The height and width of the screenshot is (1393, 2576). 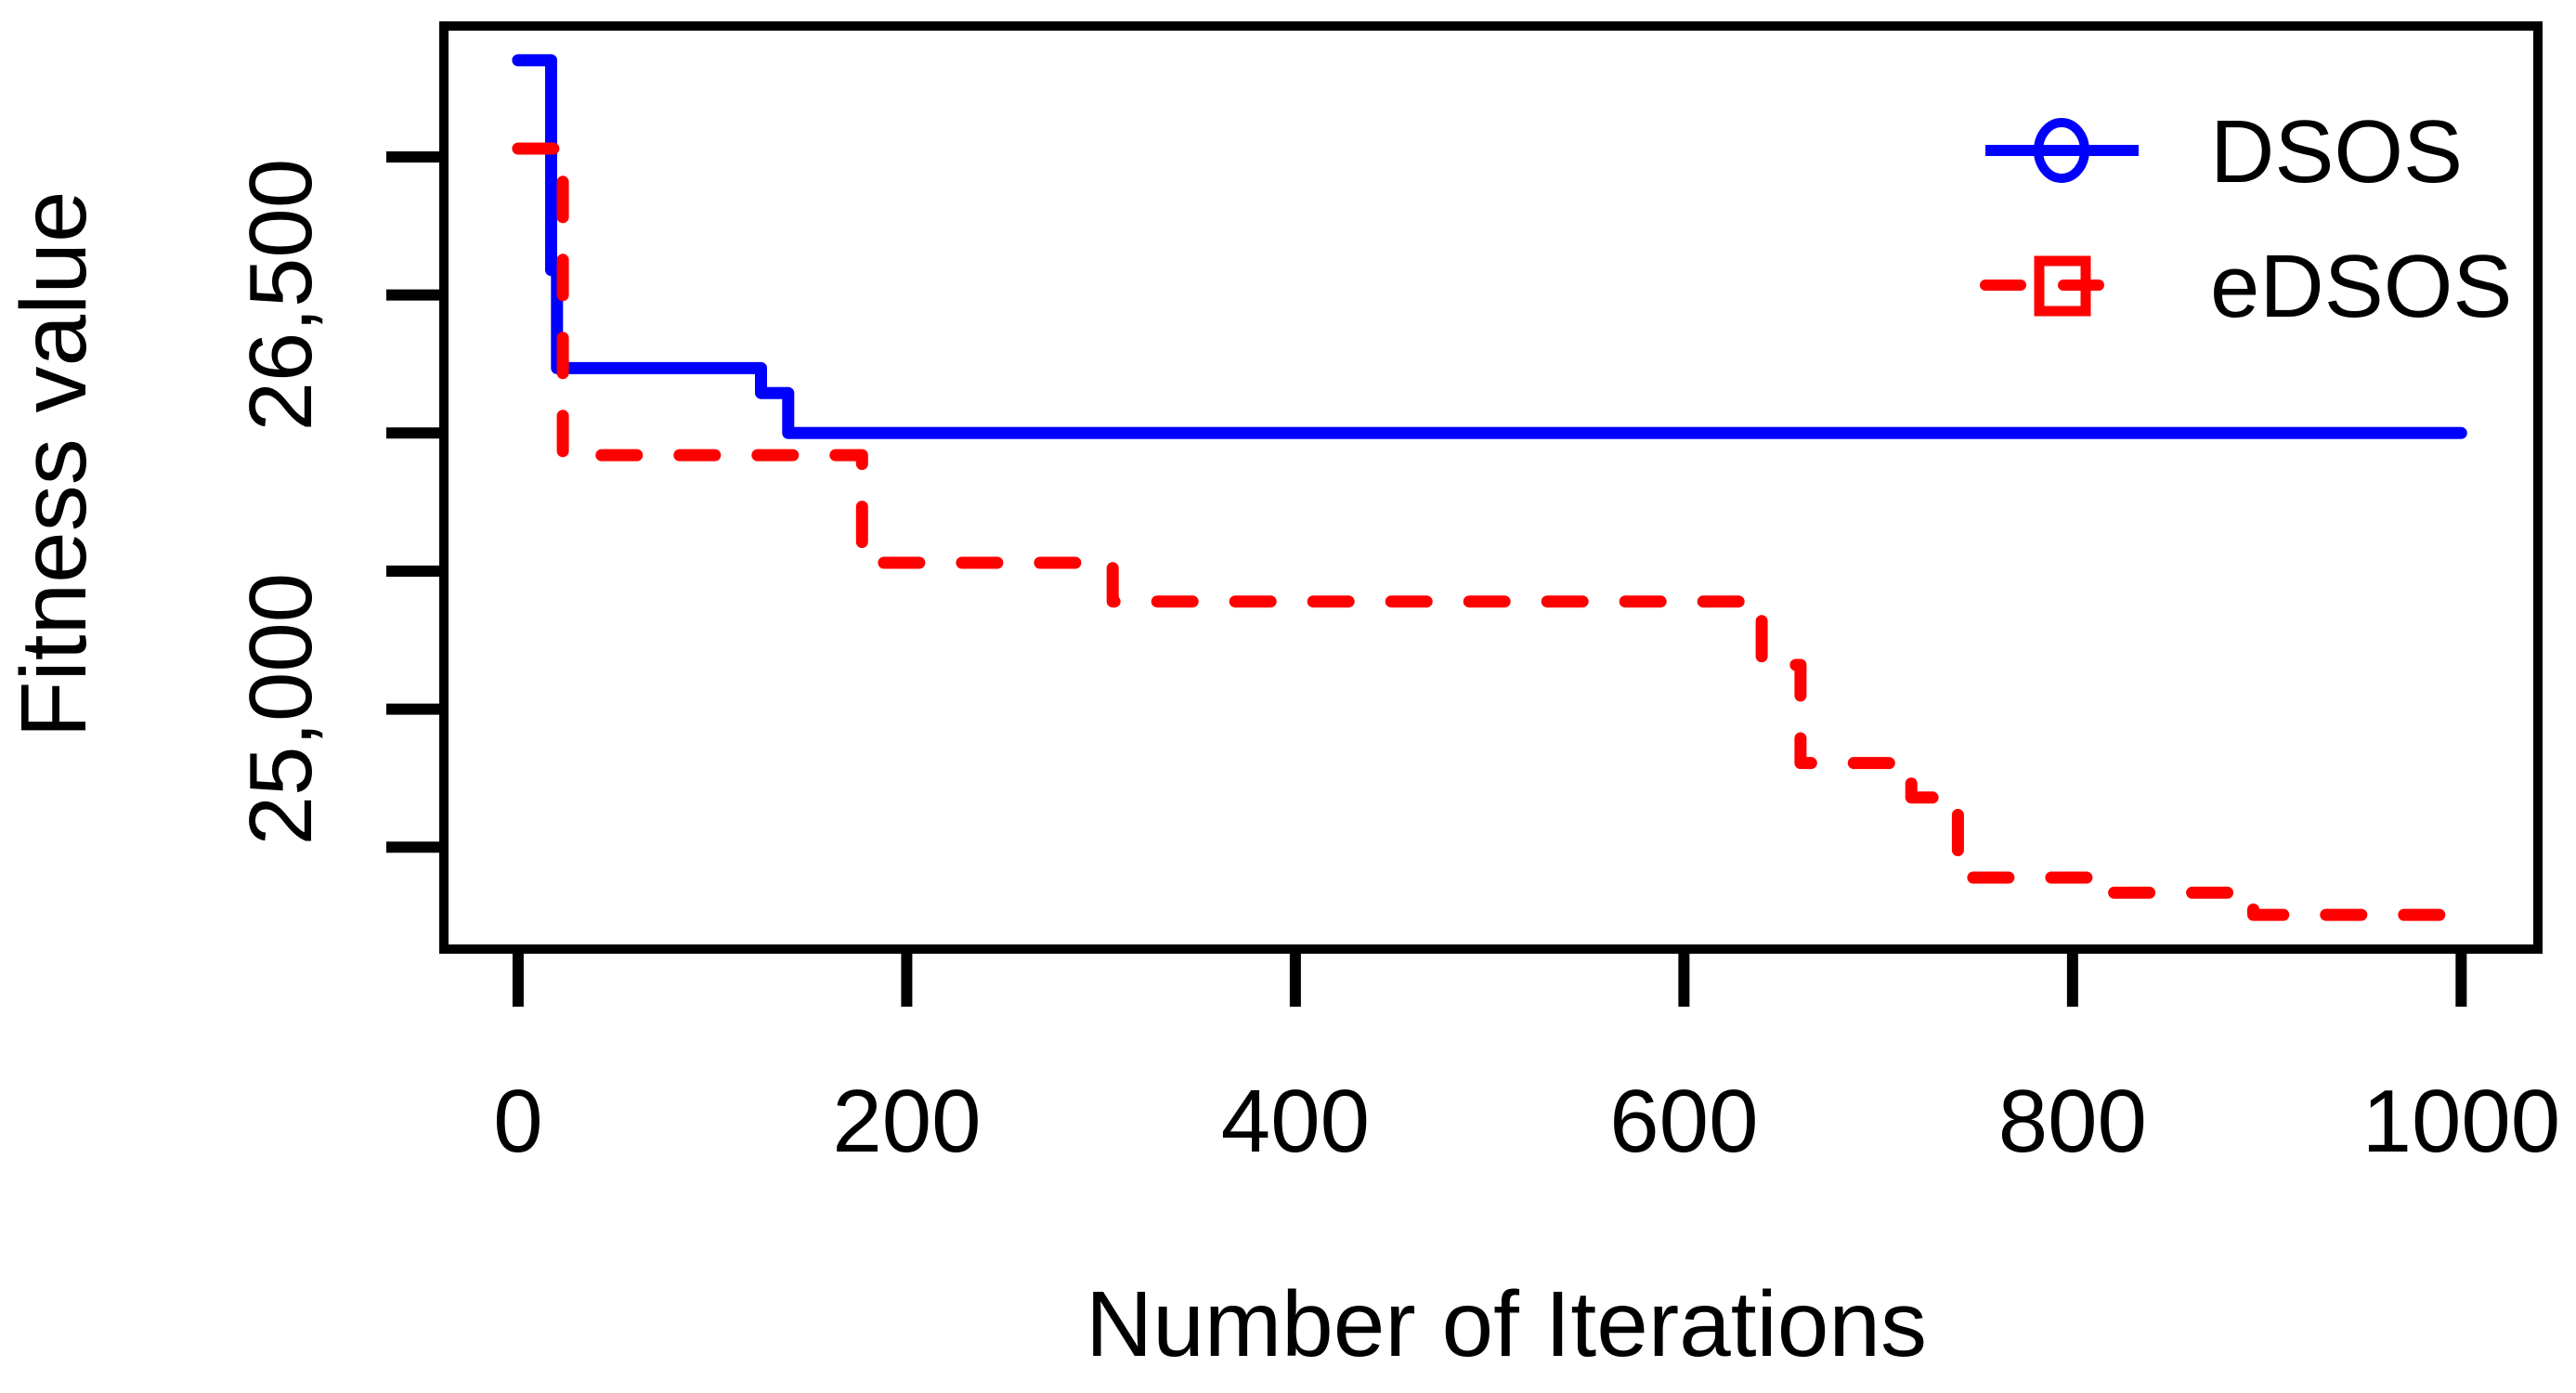 I want to click on x-axis-ticks: 0 200 400 600 800 1000, so click(x=1527, y=1060).